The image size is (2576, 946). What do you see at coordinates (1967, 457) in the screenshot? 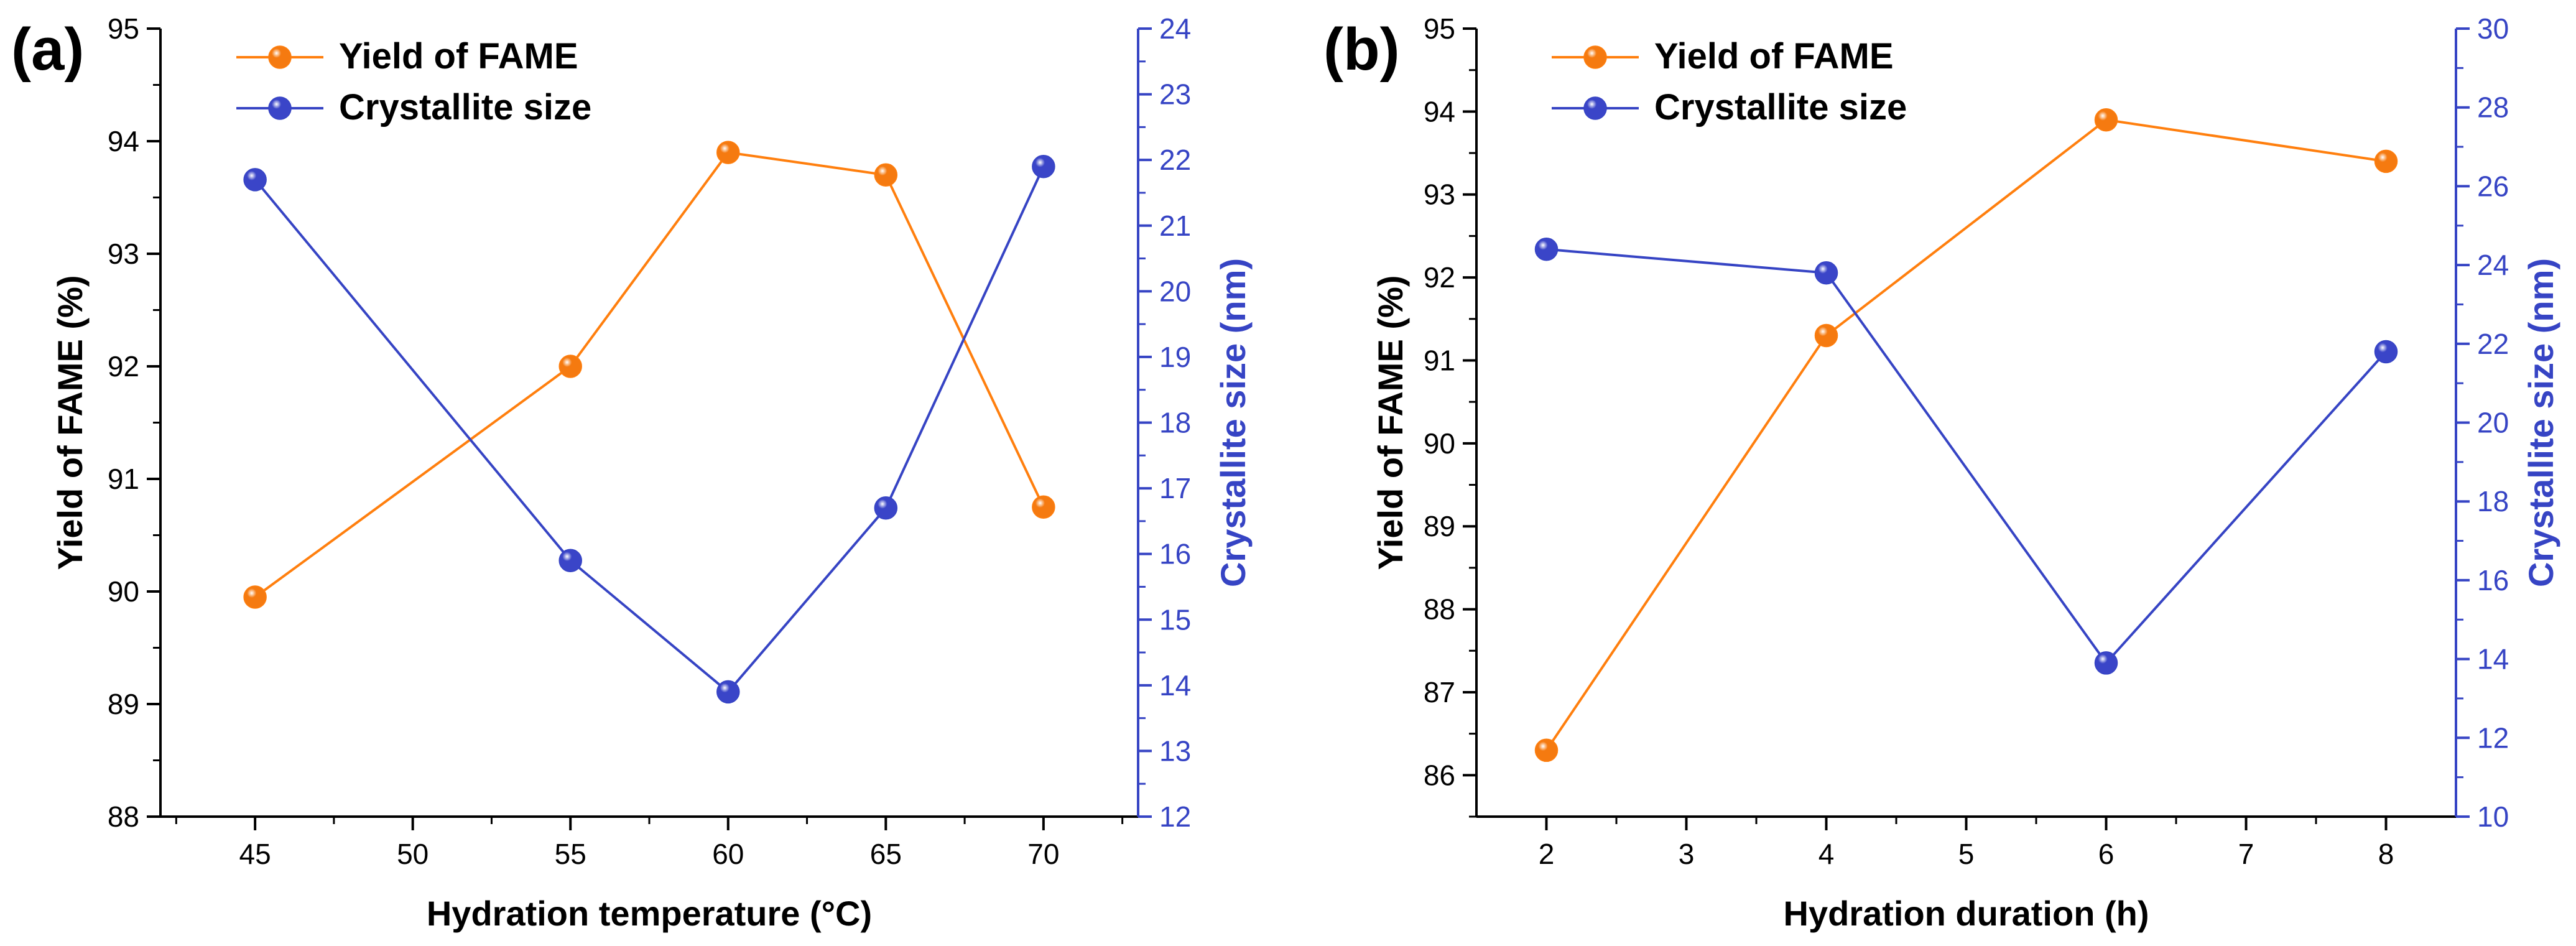
I see `series-line-crystallite` at bounding box center [1967, 457].